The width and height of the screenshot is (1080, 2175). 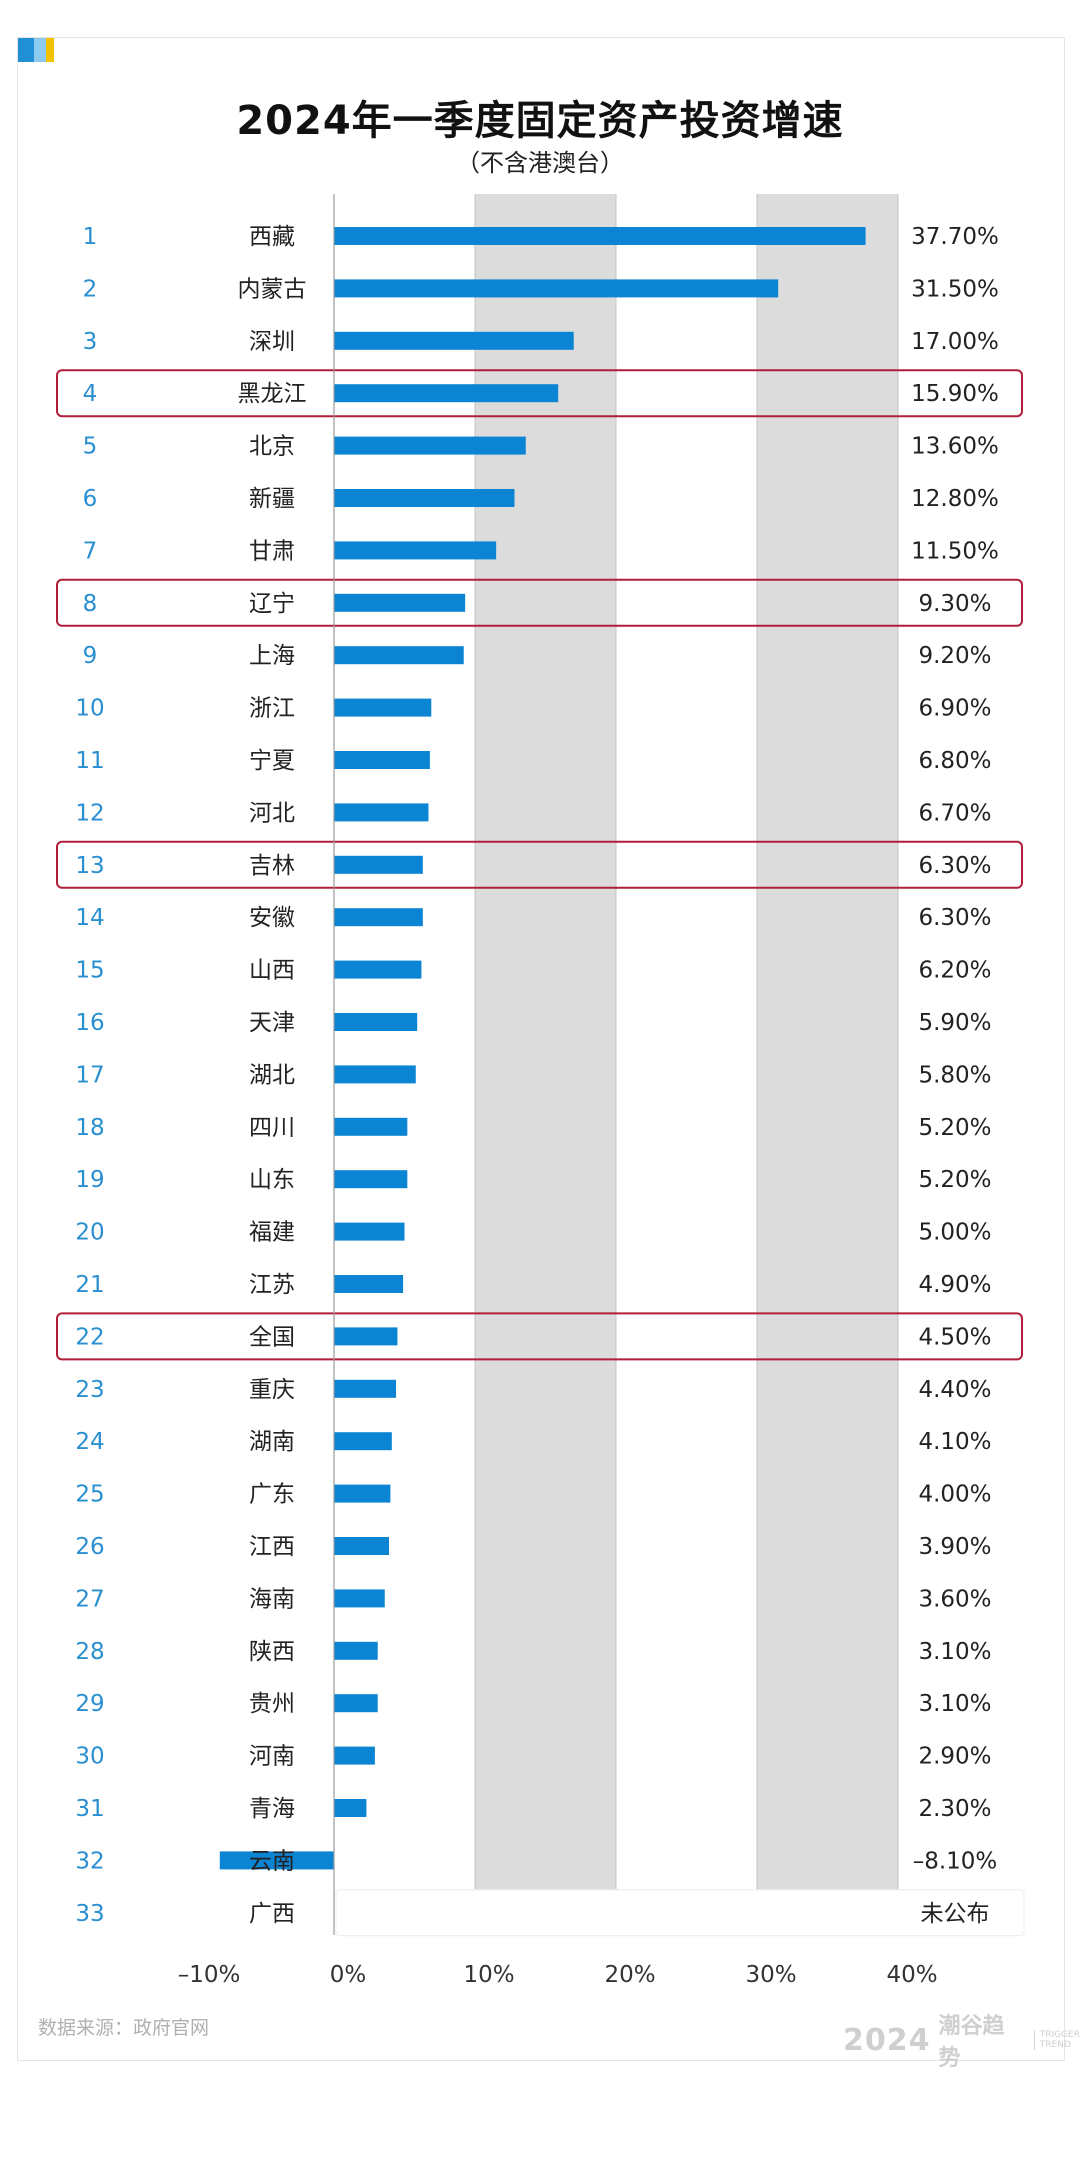 I want to click on region-name: 山西, so click(x=272, y=971).